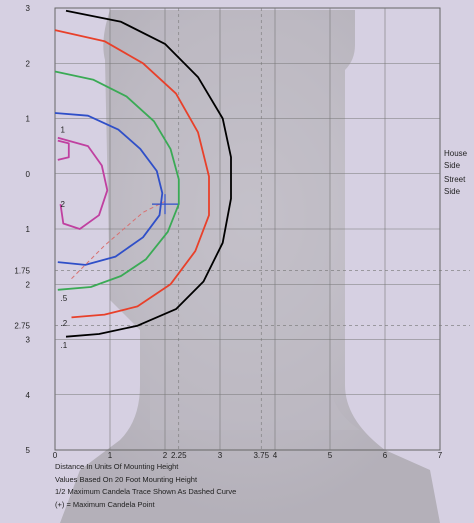  What do you see at coordinates (28, 450) in the screenshot?
I see `y-tick-label: 5` at bounding box center [28, 450].